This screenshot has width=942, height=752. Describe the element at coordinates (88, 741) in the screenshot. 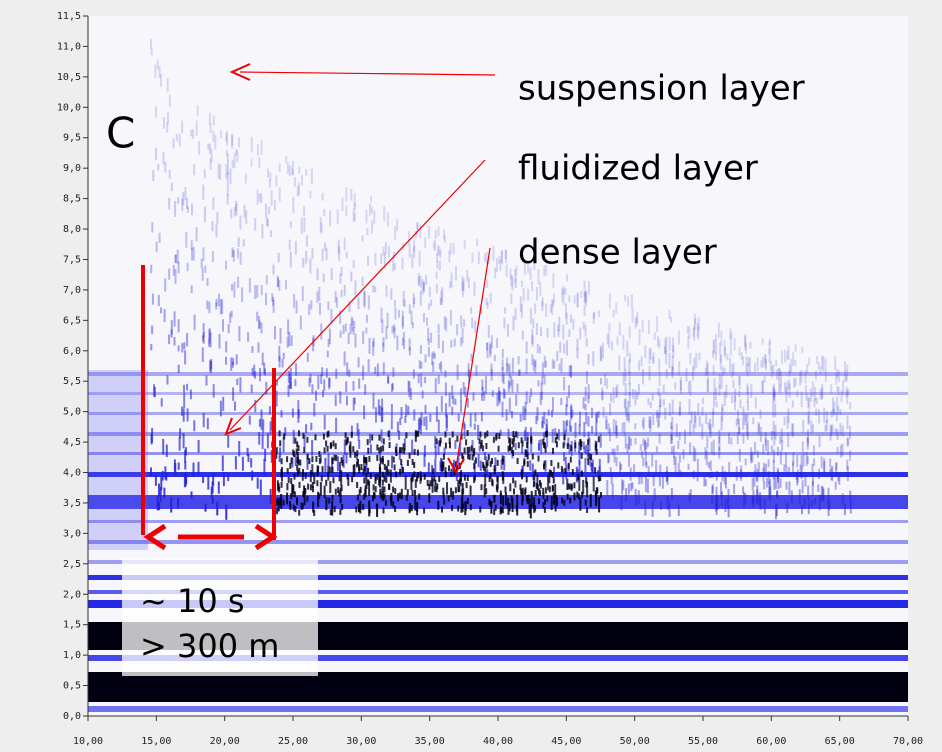

I see `x-tick-label: 10,00` at that location.